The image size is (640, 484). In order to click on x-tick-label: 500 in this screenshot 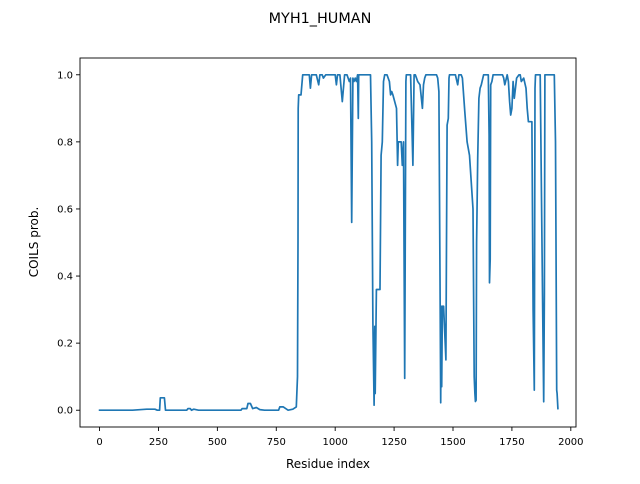, I will do `click(217, 442)`.